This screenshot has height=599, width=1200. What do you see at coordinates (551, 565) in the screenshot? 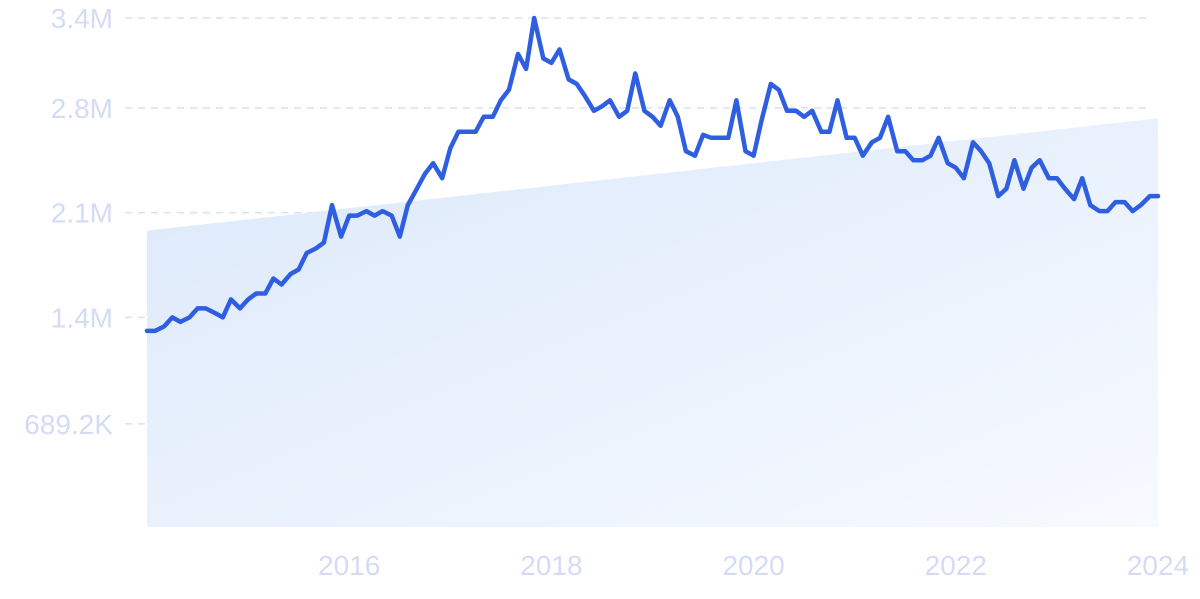
I see `x-tick-label: 2018` at bounding box center [551, 565].